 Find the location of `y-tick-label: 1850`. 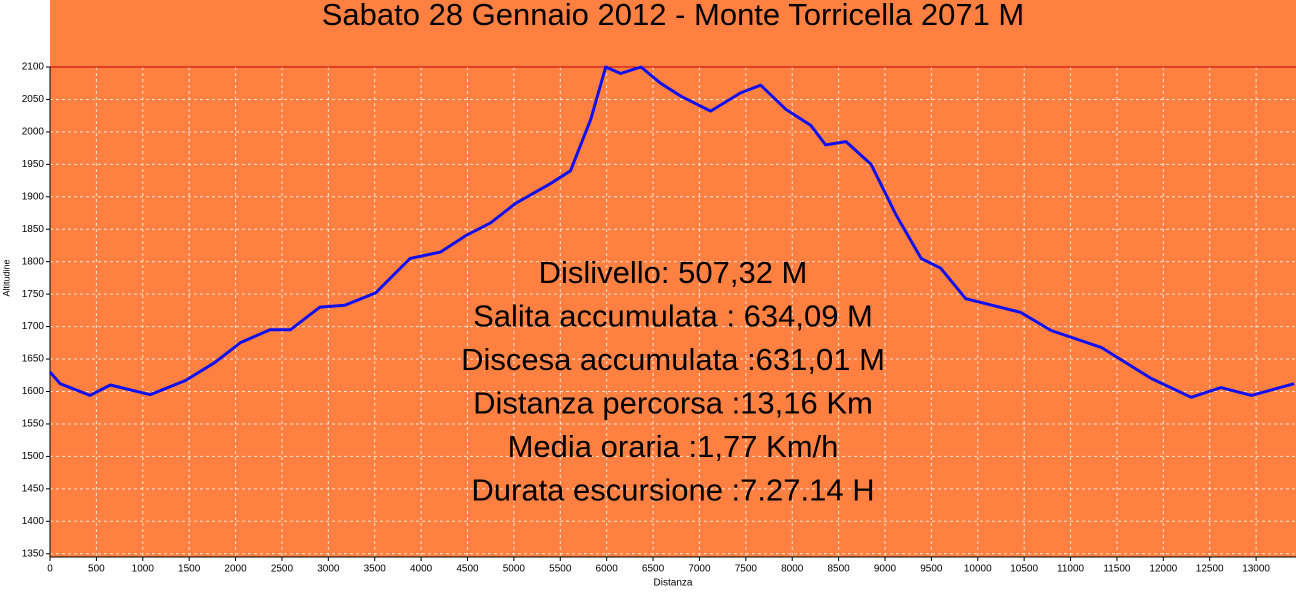

y-tick-label: 1850 is located at coordinates (33, 229).